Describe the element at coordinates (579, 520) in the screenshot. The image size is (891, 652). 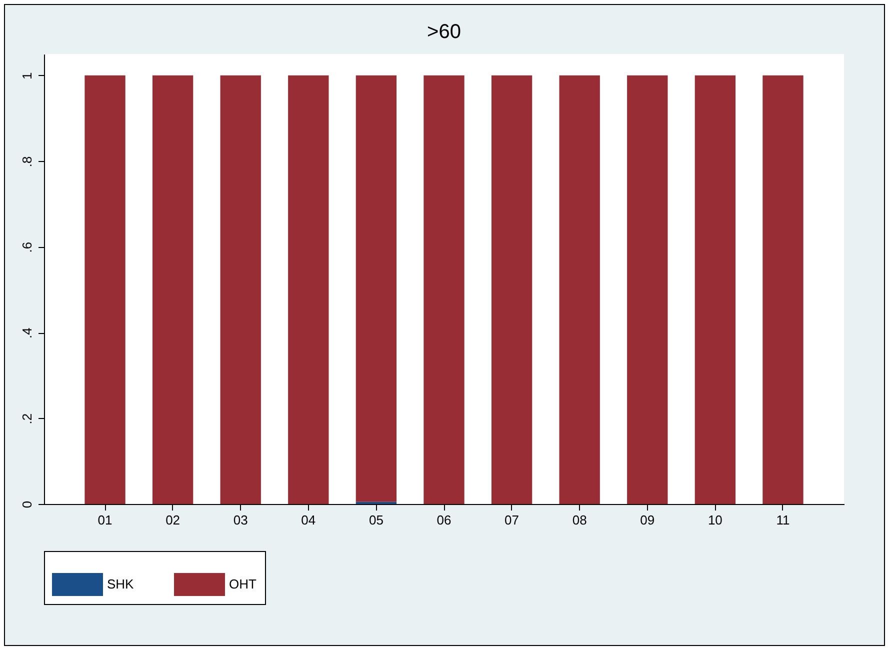
I see `x-tick-label: 08` at that location.